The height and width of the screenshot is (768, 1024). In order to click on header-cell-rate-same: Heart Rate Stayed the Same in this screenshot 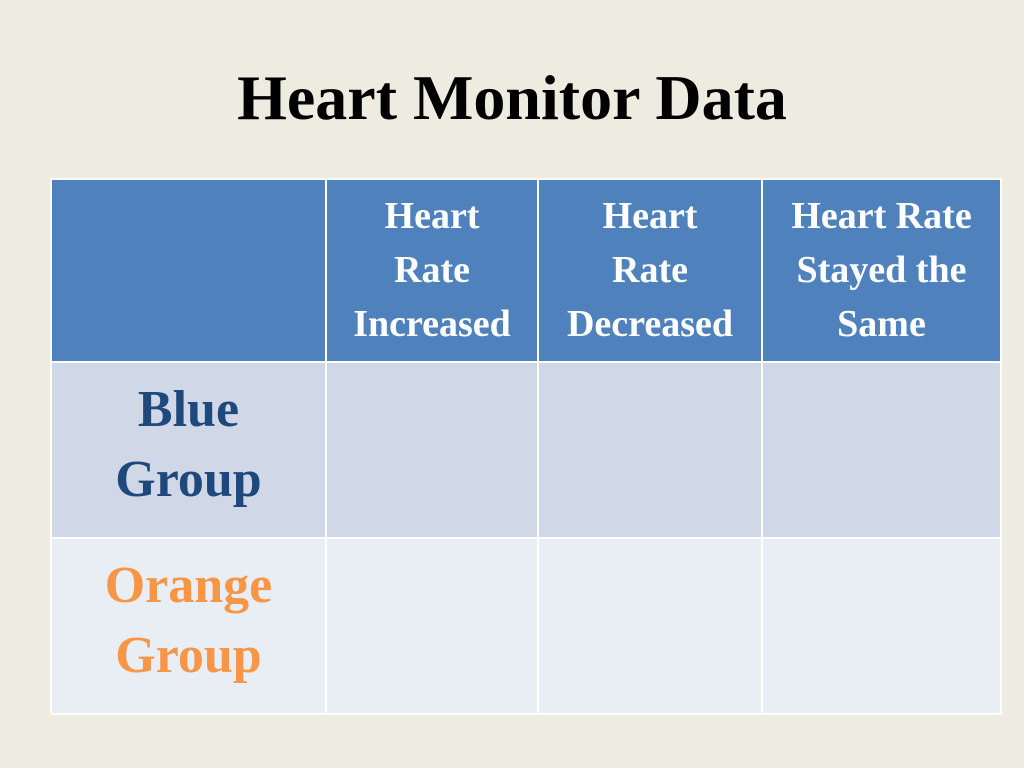, I will do `click(881, 270)`.